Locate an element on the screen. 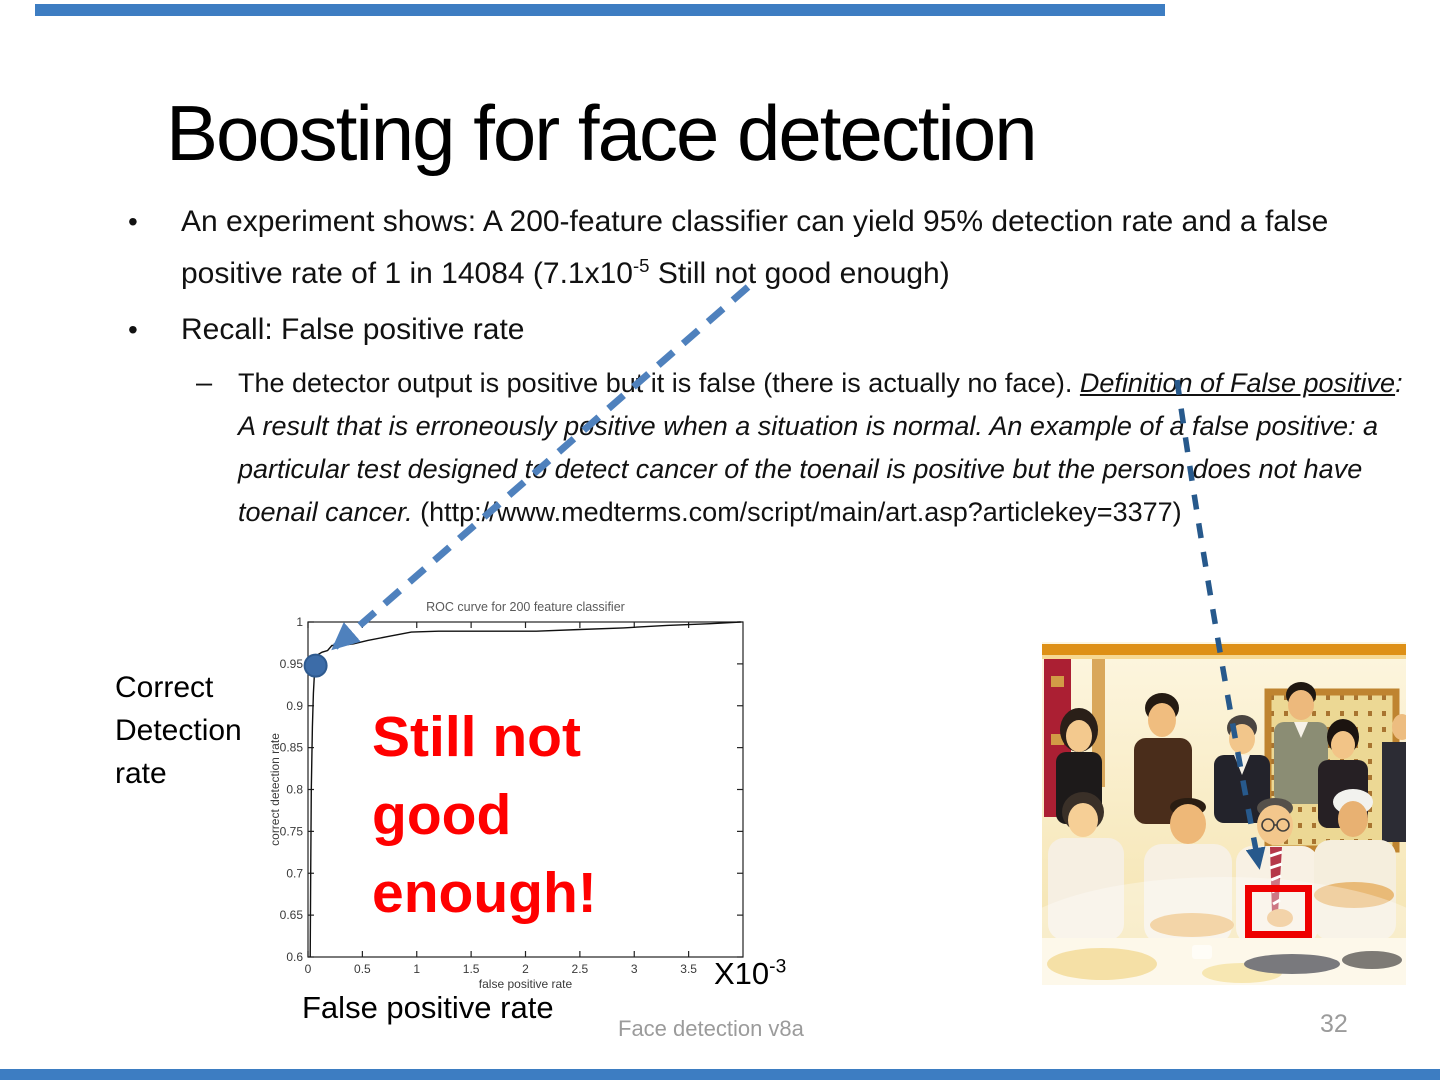 Image resolution: width=1440 pixels, height=1080 pixels. svg-text: 3 is located at coordinates (634, 969).